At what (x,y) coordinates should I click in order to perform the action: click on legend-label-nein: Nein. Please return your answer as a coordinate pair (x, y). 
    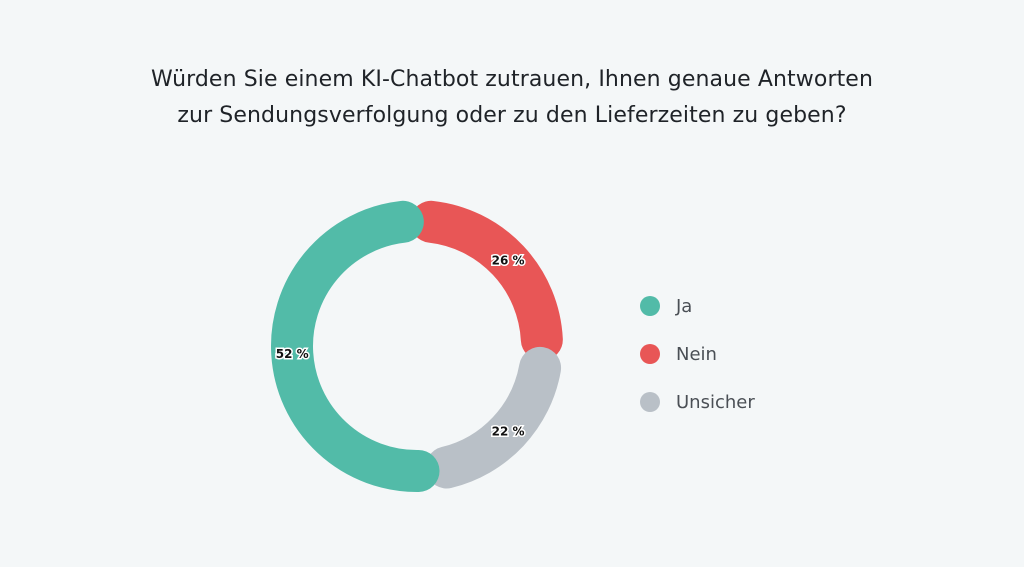
    Looking at the image, I should click on (696, 354).